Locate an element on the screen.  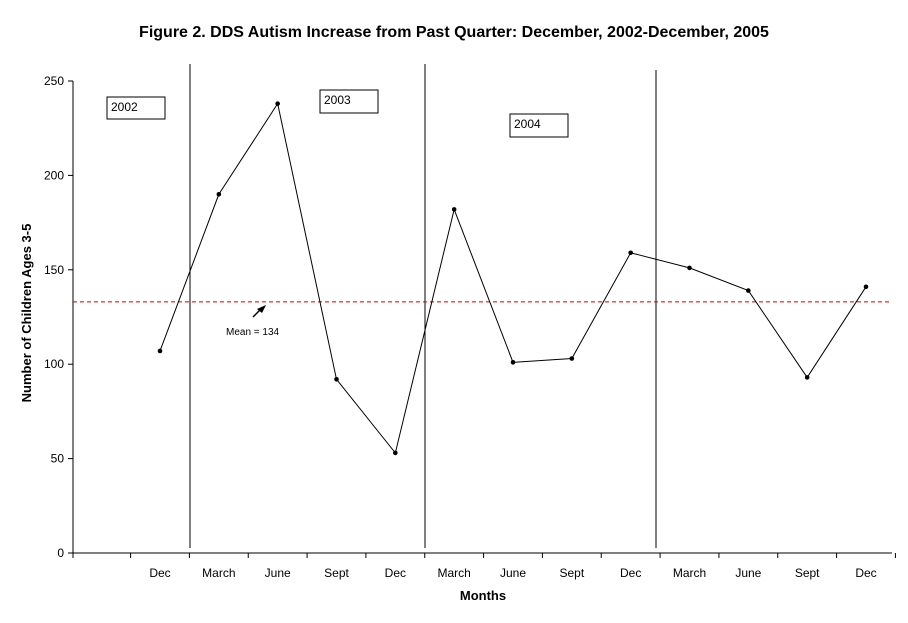
year-label-2004: 2004 is located at coordinates (527, 124).